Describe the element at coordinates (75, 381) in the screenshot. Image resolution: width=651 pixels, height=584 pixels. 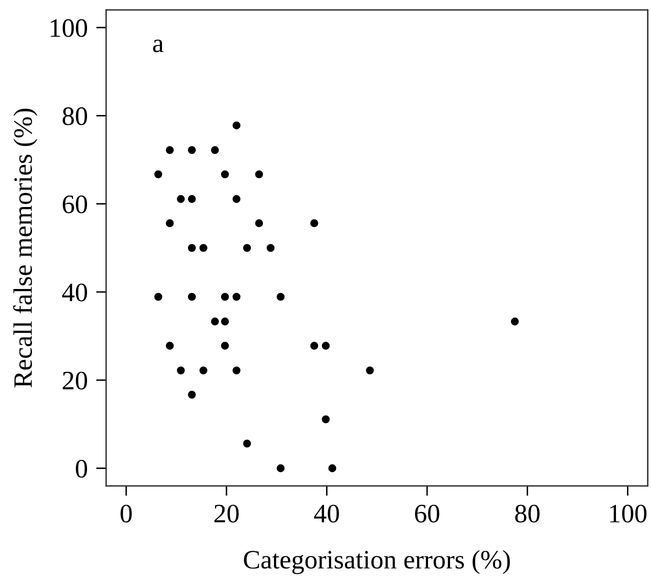
I see `y-tick-label: 20` at that location.